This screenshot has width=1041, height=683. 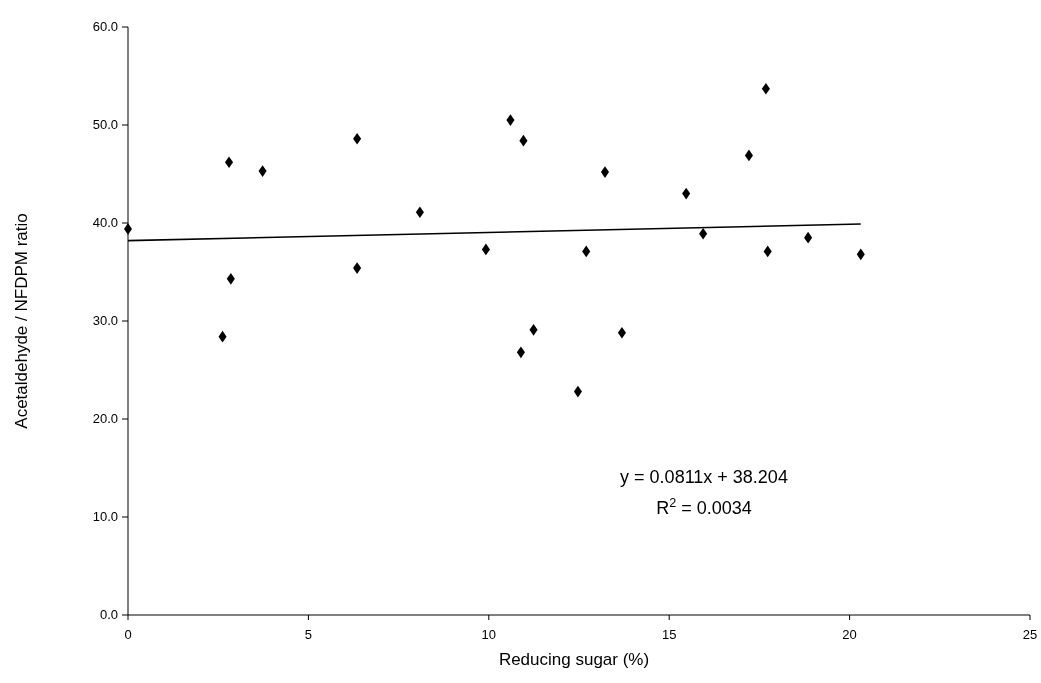 I want to click on y-tick-label: 30.0, so click(x=105, y=320).